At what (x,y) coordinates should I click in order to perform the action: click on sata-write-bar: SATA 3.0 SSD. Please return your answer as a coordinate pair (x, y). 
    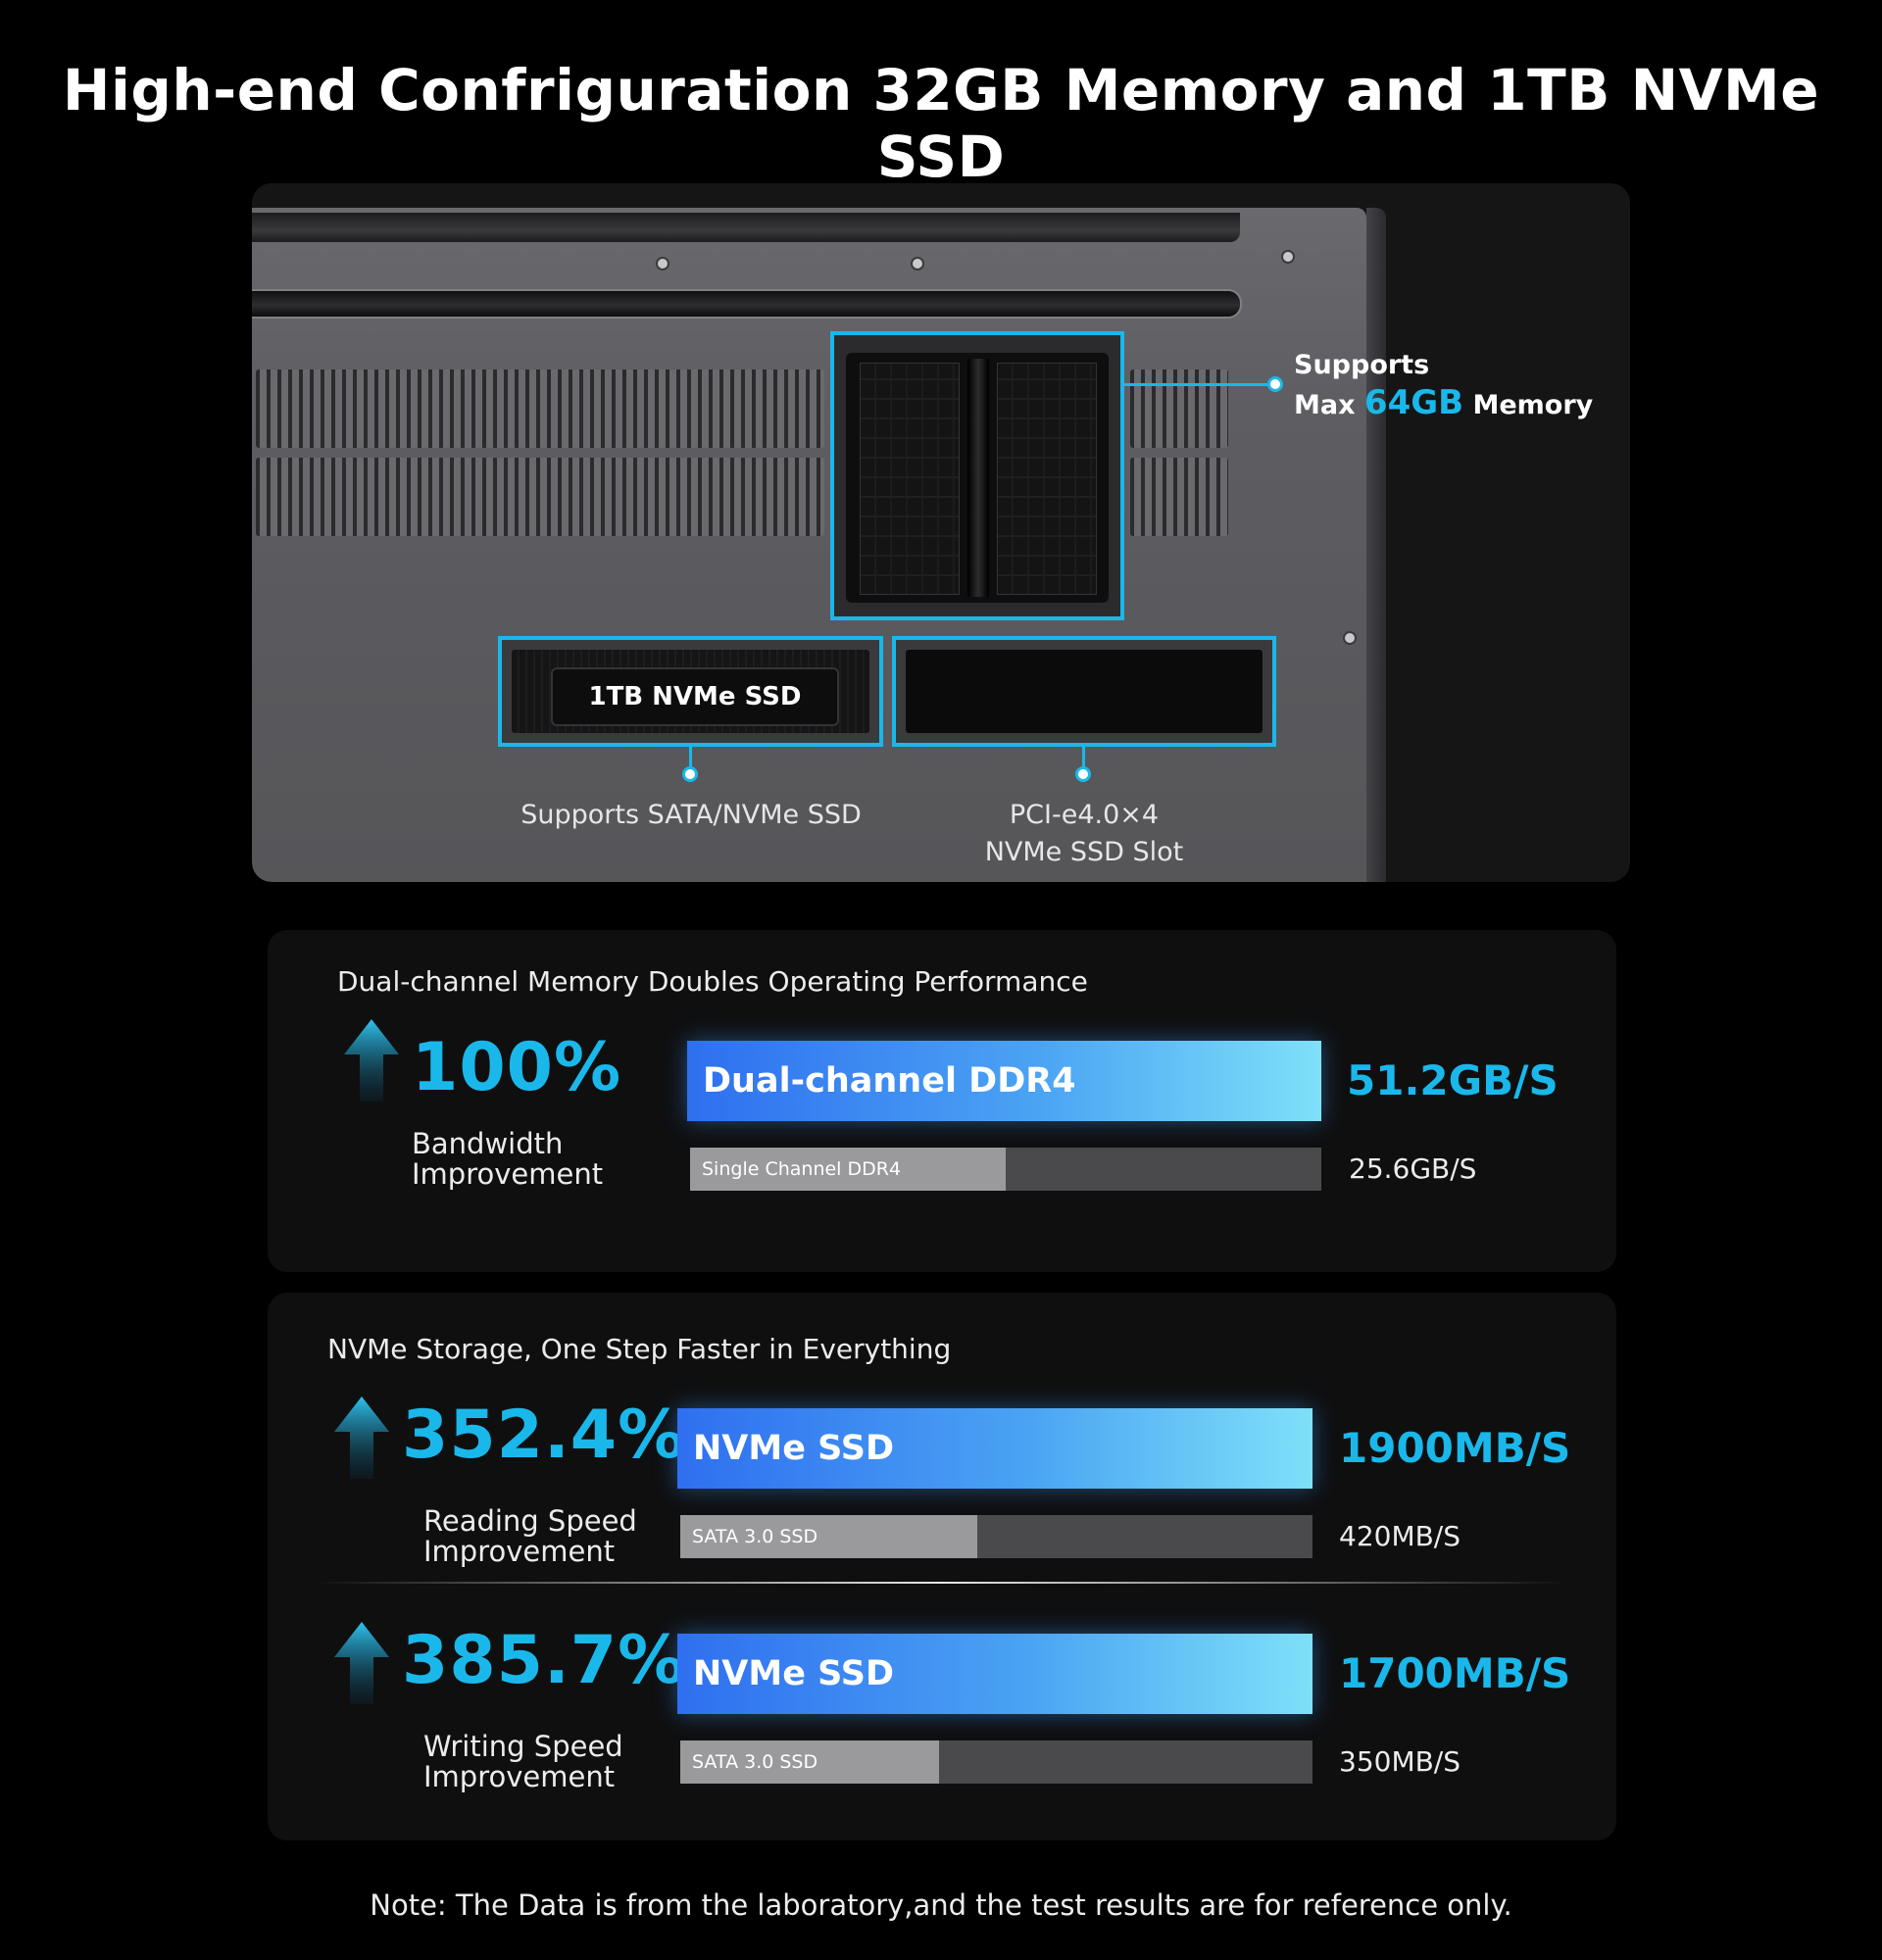
    Looking at the image, I should click on (810, 1762).